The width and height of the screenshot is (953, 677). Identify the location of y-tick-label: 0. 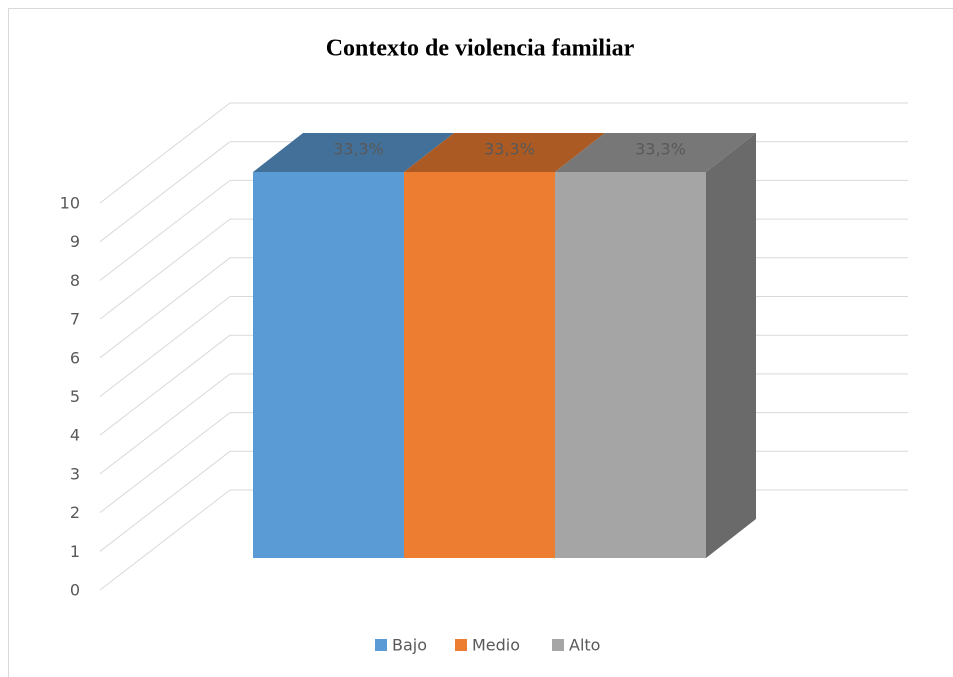
(75, 590).